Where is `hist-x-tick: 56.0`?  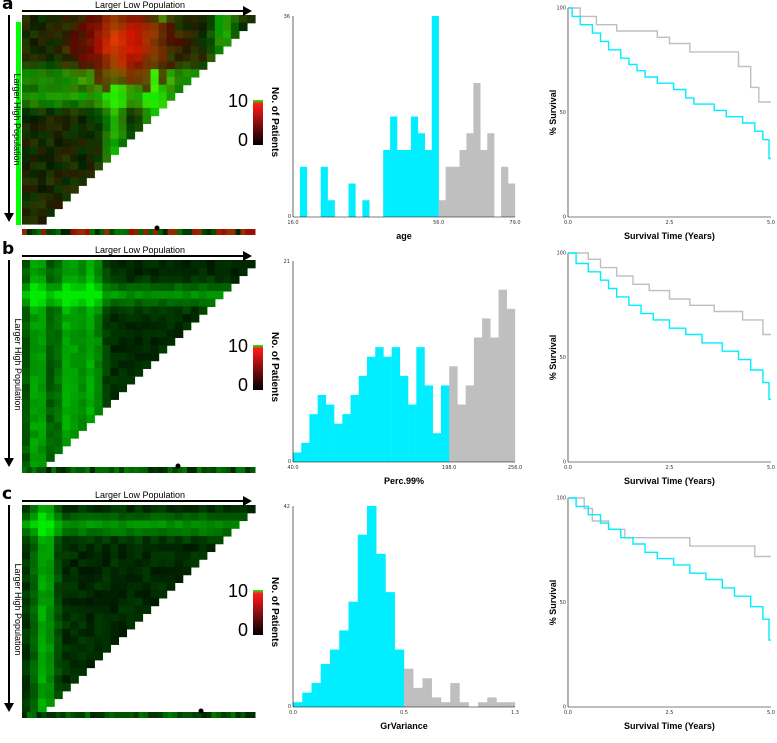 hist-x-tick: 56.0 is located at coordinates (438, 223).